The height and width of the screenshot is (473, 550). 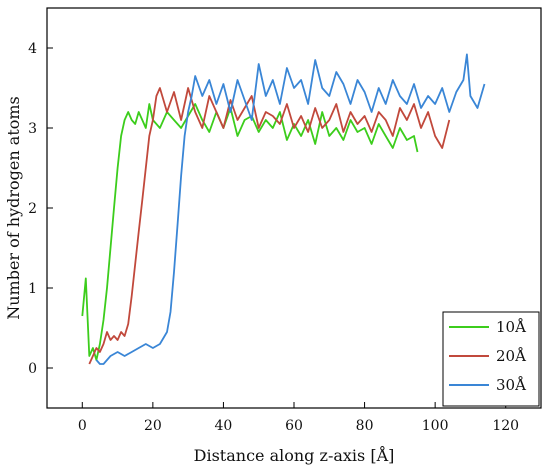 What do you see at coordinates (511, 356) in the screenshot?
I see `legend-label-2: 20Å` at bounding box center [511, 356].